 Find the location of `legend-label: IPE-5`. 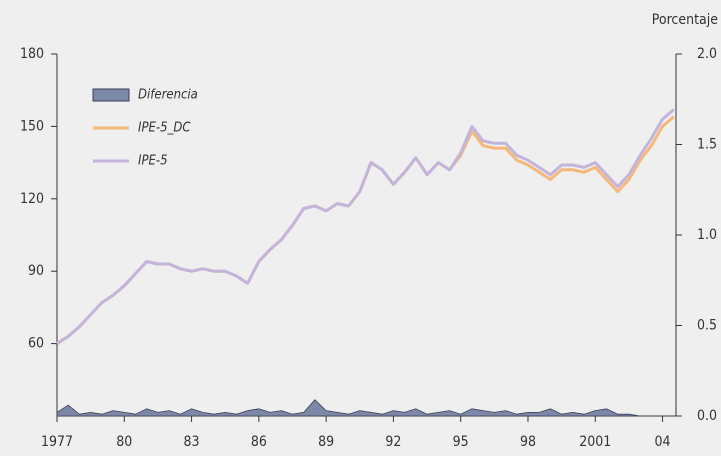

legend-label: IPE-5 is located at coordinates (153, 161).